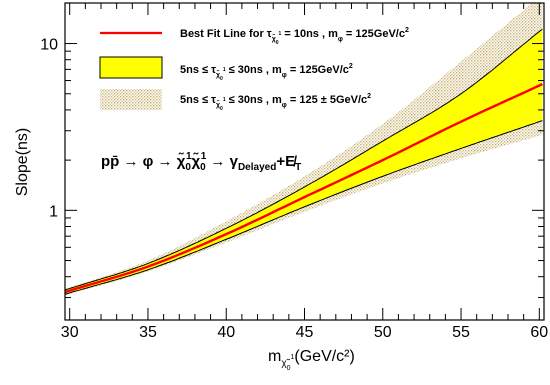  Describe the element at coordinates (131, 67) in the screenshot. I see `legend-band-swatch` at that location.